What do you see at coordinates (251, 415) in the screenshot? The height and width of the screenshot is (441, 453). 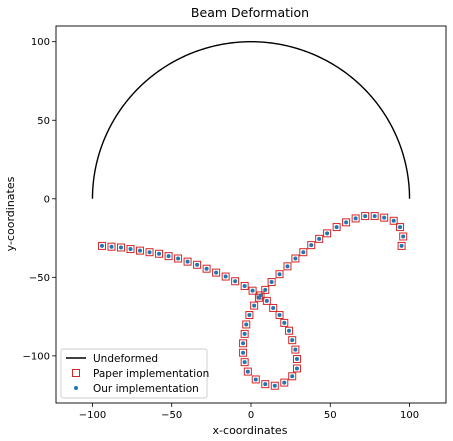 I see `x-tick-label: 0` at bounding box center [251, 415].